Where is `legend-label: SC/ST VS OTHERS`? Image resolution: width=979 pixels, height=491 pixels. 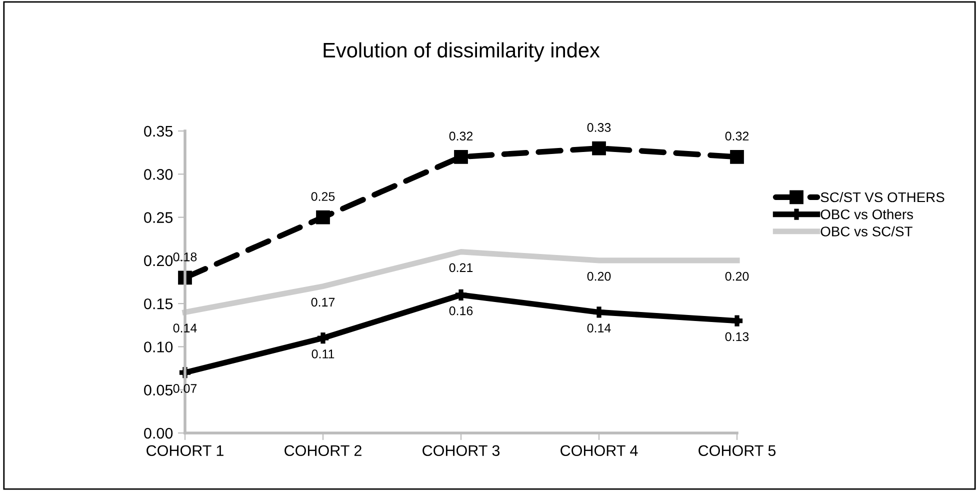 legend-label: SC/ST VS OTHERS is located at coordinates (882, 197).